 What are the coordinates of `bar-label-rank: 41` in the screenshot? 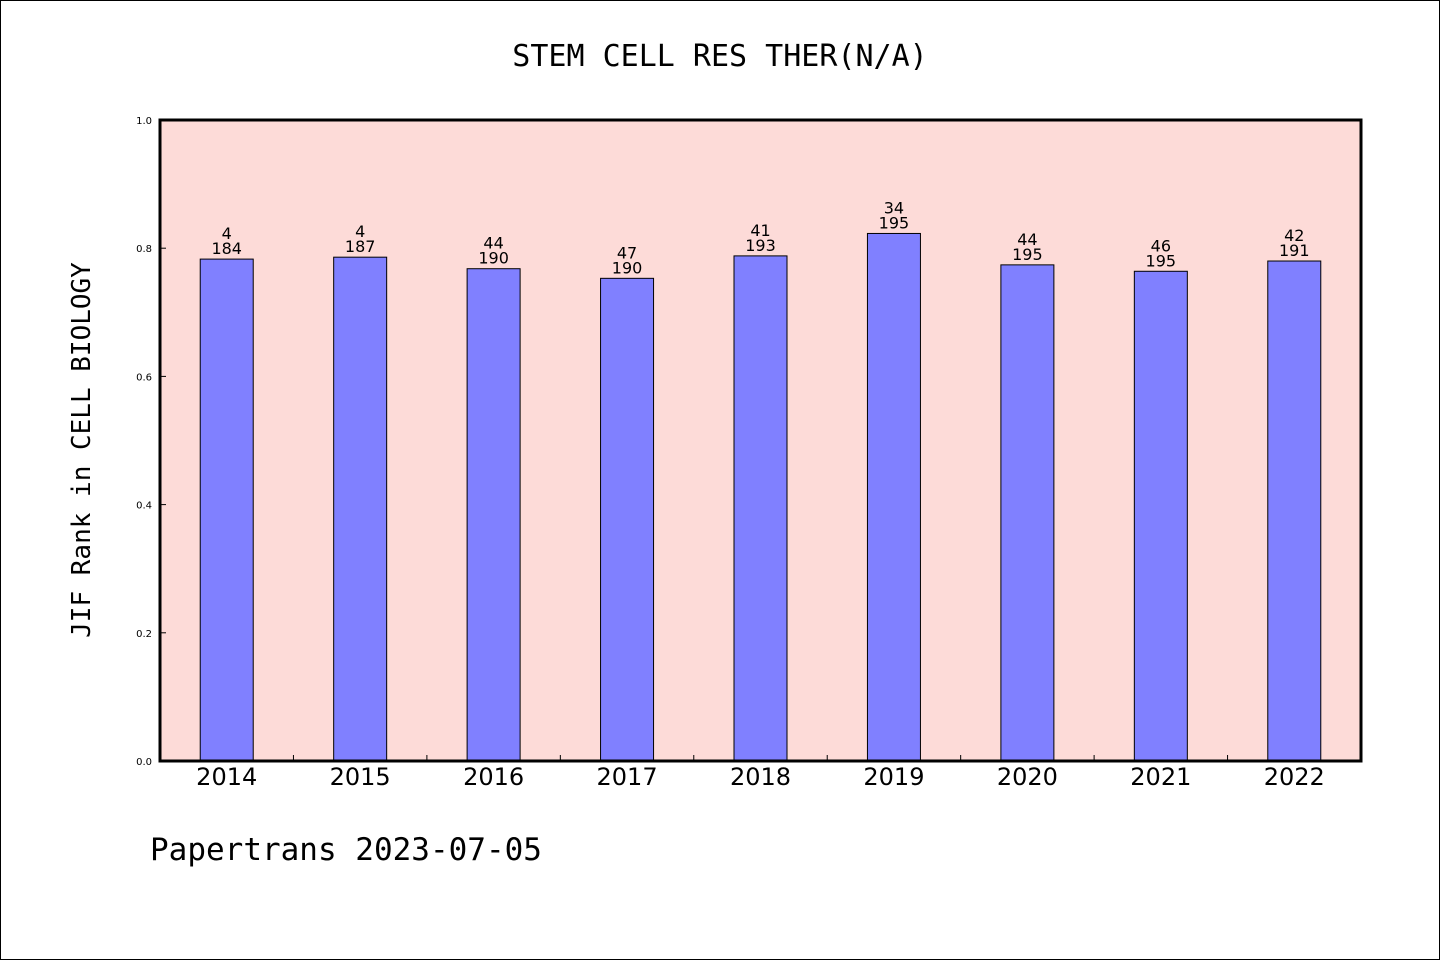 It's located at (760, 230).